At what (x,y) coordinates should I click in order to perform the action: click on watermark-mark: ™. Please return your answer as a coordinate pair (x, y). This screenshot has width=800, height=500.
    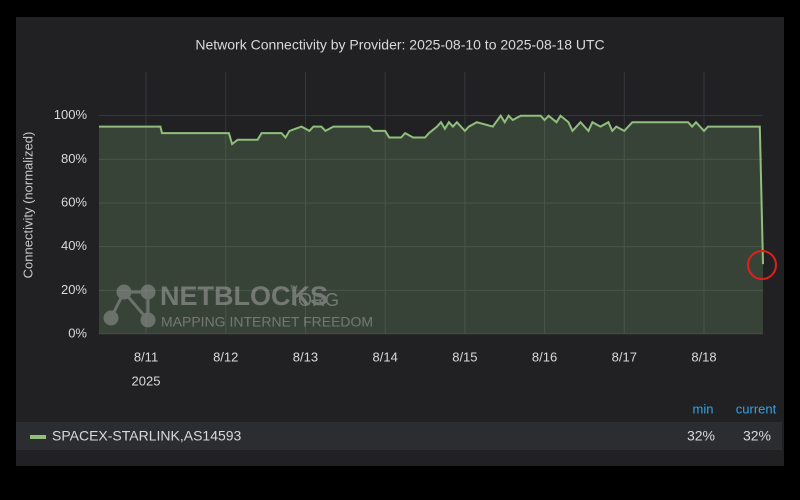
    Looking at the image, I should click on (293, 288).